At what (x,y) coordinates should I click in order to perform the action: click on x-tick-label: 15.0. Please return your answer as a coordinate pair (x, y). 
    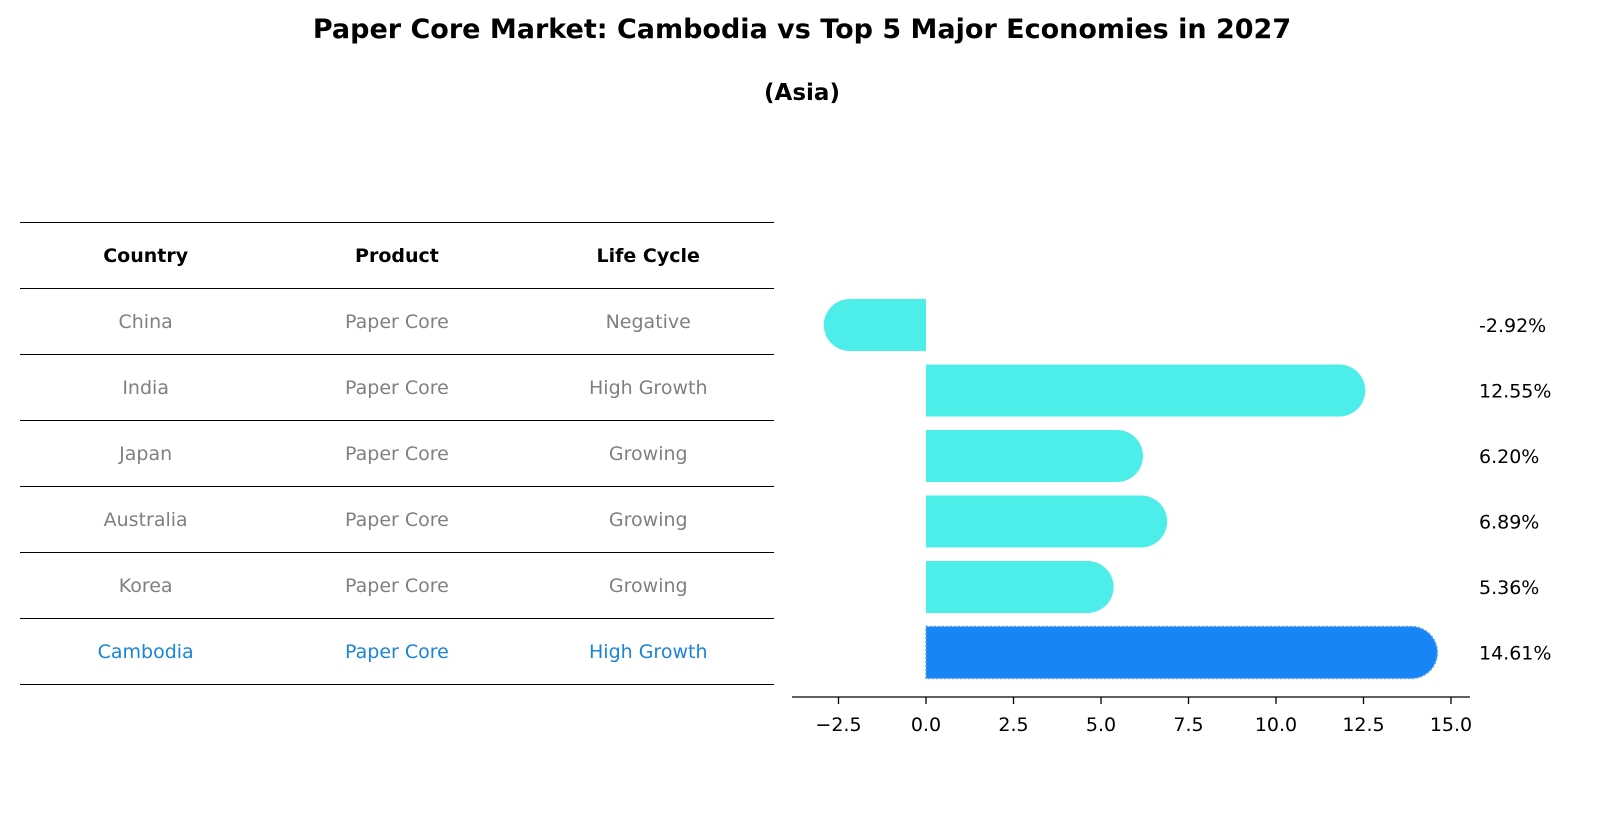
    Looking at the image, I should click on (1451, 725).